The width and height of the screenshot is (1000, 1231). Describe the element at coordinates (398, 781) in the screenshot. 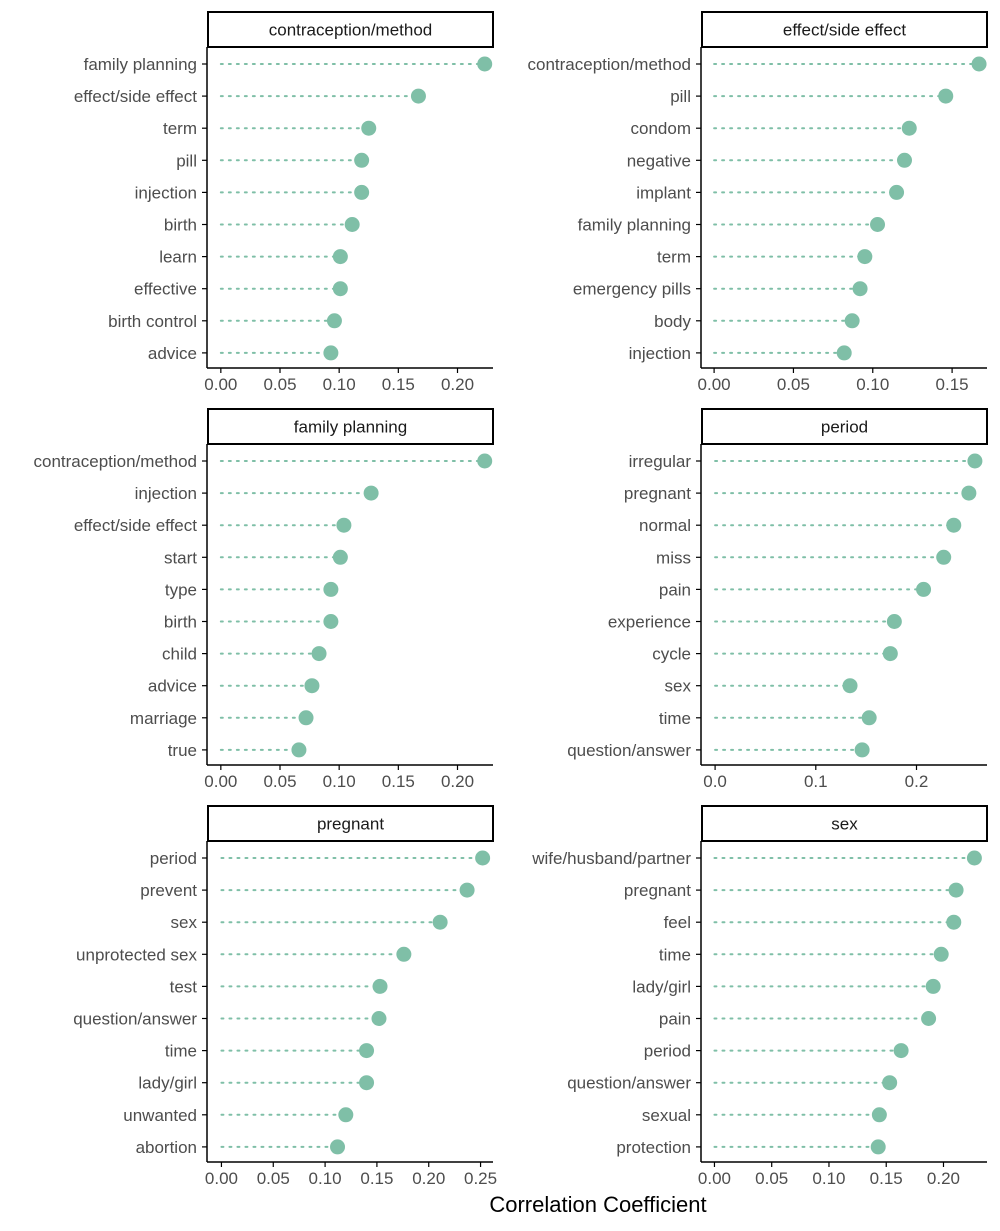

I see `x-tick-label: 0.15` at that location.